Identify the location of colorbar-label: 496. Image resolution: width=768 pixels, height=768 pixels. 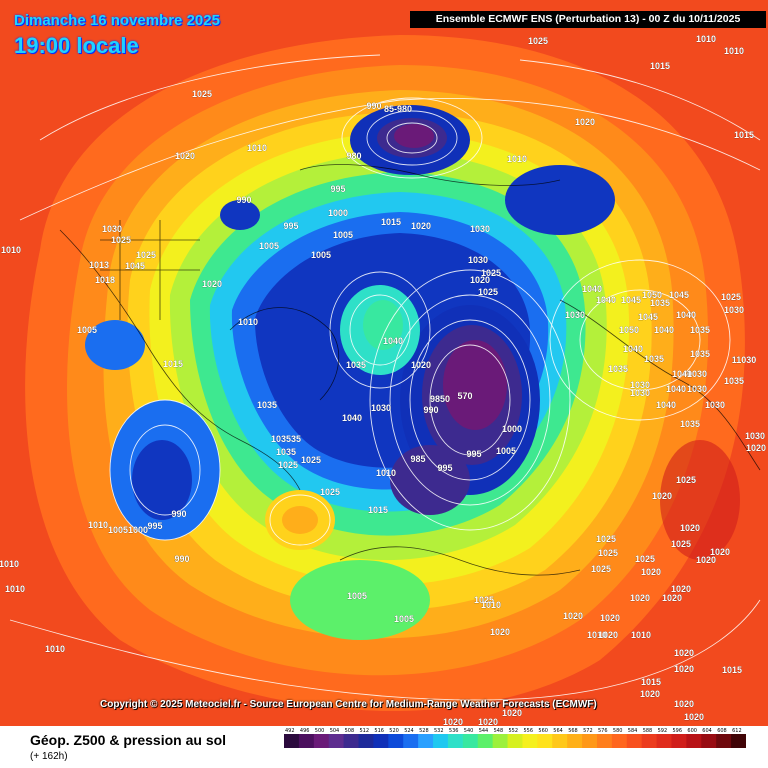
(304, 731).